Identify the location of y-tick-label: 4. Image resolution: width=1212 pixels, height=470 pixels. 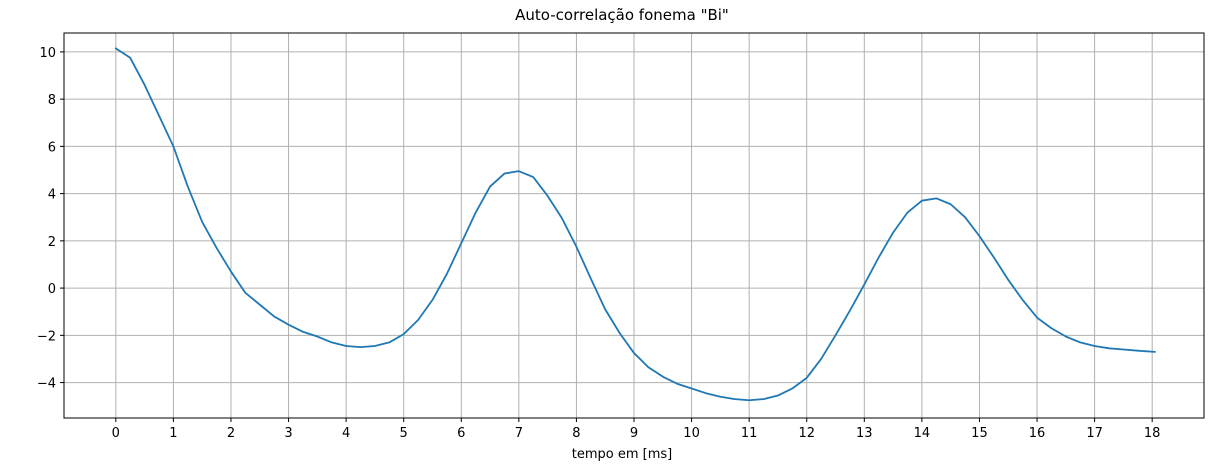
(52, 195).